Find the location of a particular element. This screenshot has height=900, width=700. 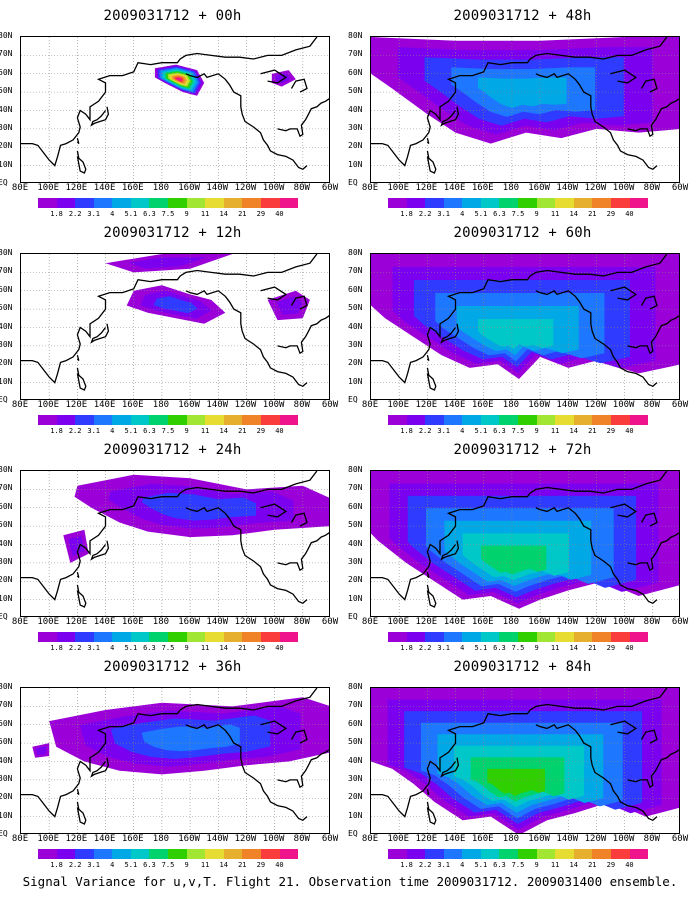

x-tick-label: 140W is located at coordinates (217, 188).